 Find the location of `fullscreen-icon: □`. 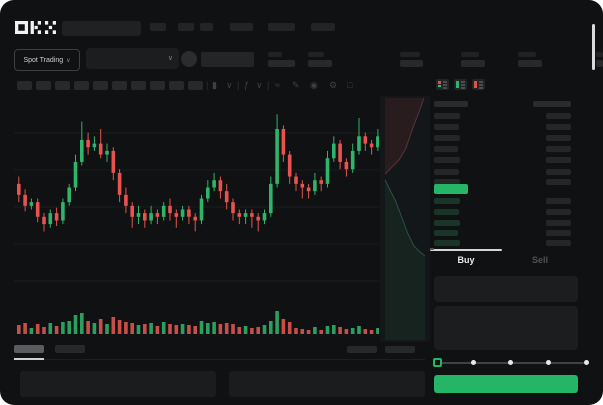

fullscreen-icon: □ is located at coordinates (350, 85).